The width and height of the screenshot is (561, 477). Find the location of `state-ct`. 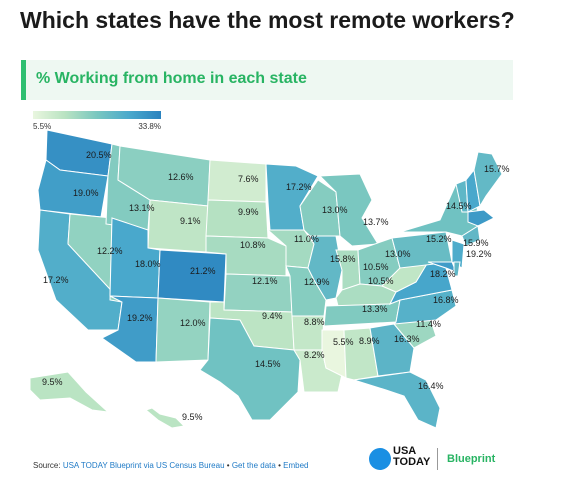

state-ct is located at coordinates (471, 236).